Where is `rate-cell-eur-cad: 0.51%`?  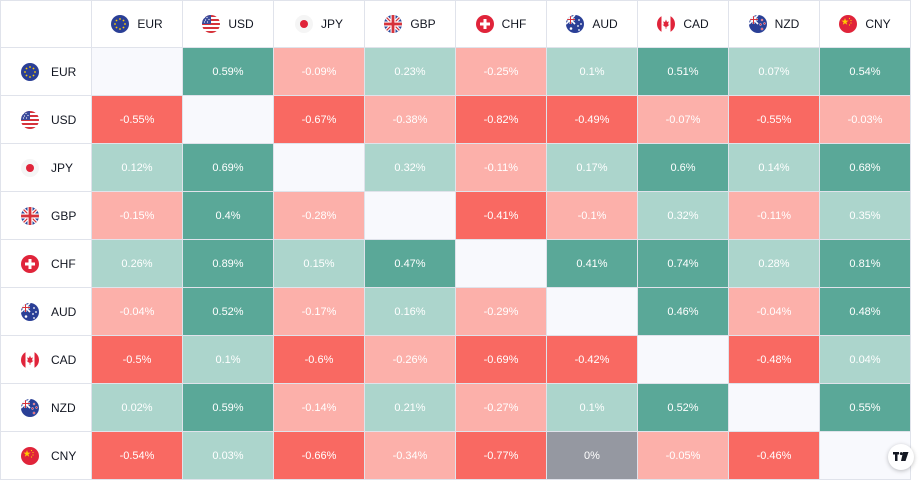
rate-cell-eur-cad: 0.51% is located at coordinates (683, 72).